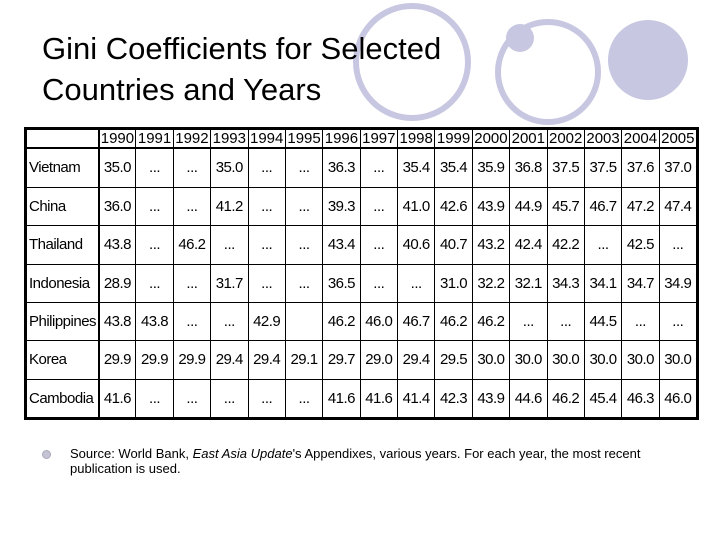  Describe the element at coordinates (304, 139) in the screenshot. I see `year-header: 1995` at that location.